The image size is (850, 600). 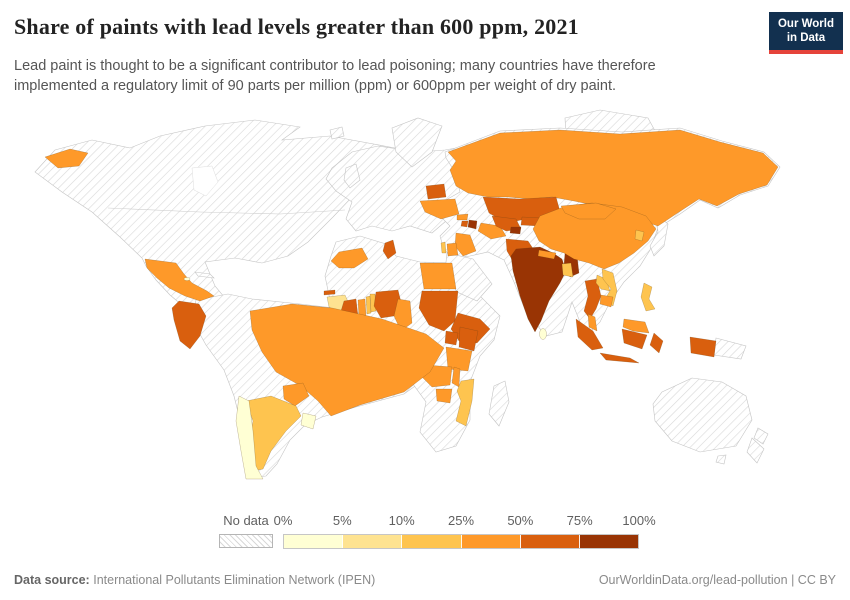 I want to click on country-kenya, so click(x=468, y=339).